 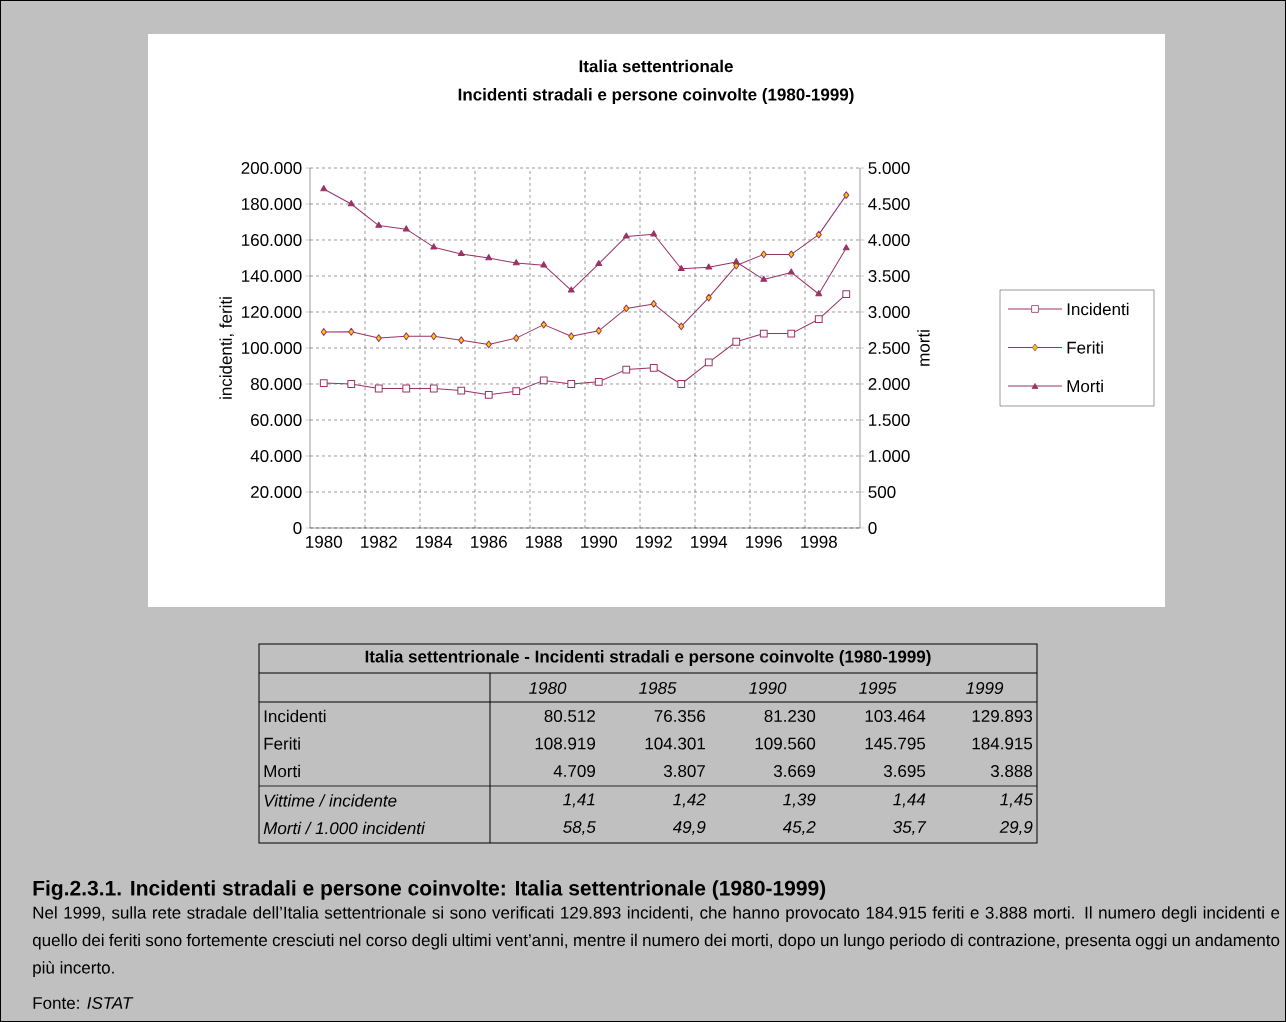 What do you see at coordinates (282, 743) in the screenshot?
I see `text: Feriti` at bounding box center [282, 743].